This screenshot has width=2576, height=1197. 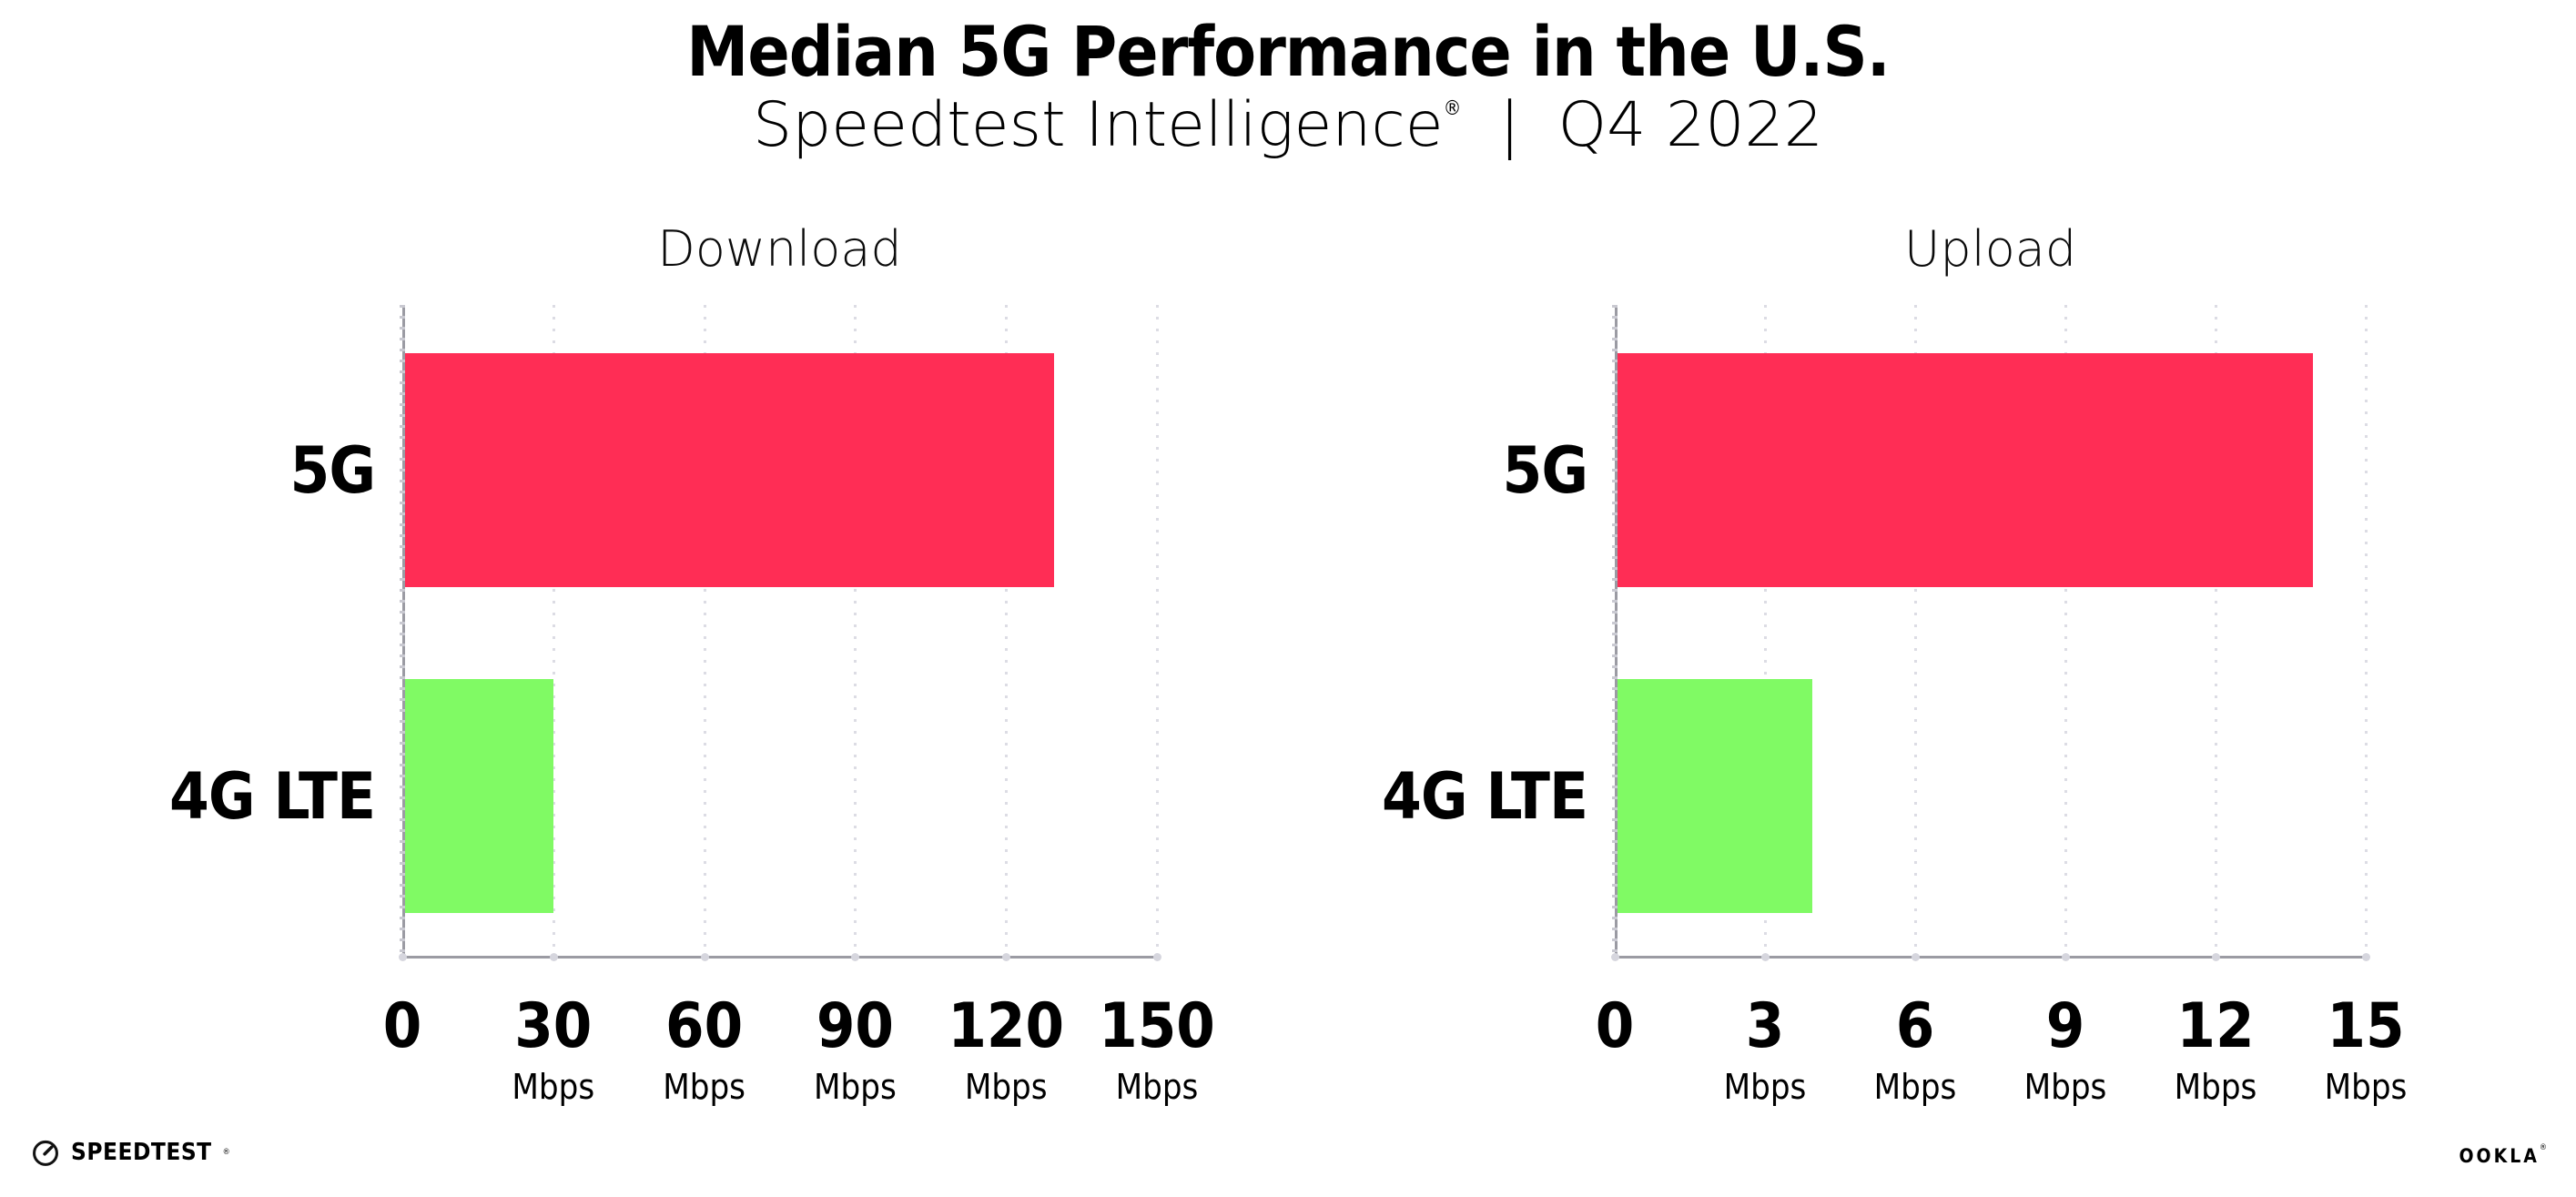 What do you see at coordinates (779, 249) in the screenshot?
I see `chart-title-download: Download` at bounding box center [779, 249].